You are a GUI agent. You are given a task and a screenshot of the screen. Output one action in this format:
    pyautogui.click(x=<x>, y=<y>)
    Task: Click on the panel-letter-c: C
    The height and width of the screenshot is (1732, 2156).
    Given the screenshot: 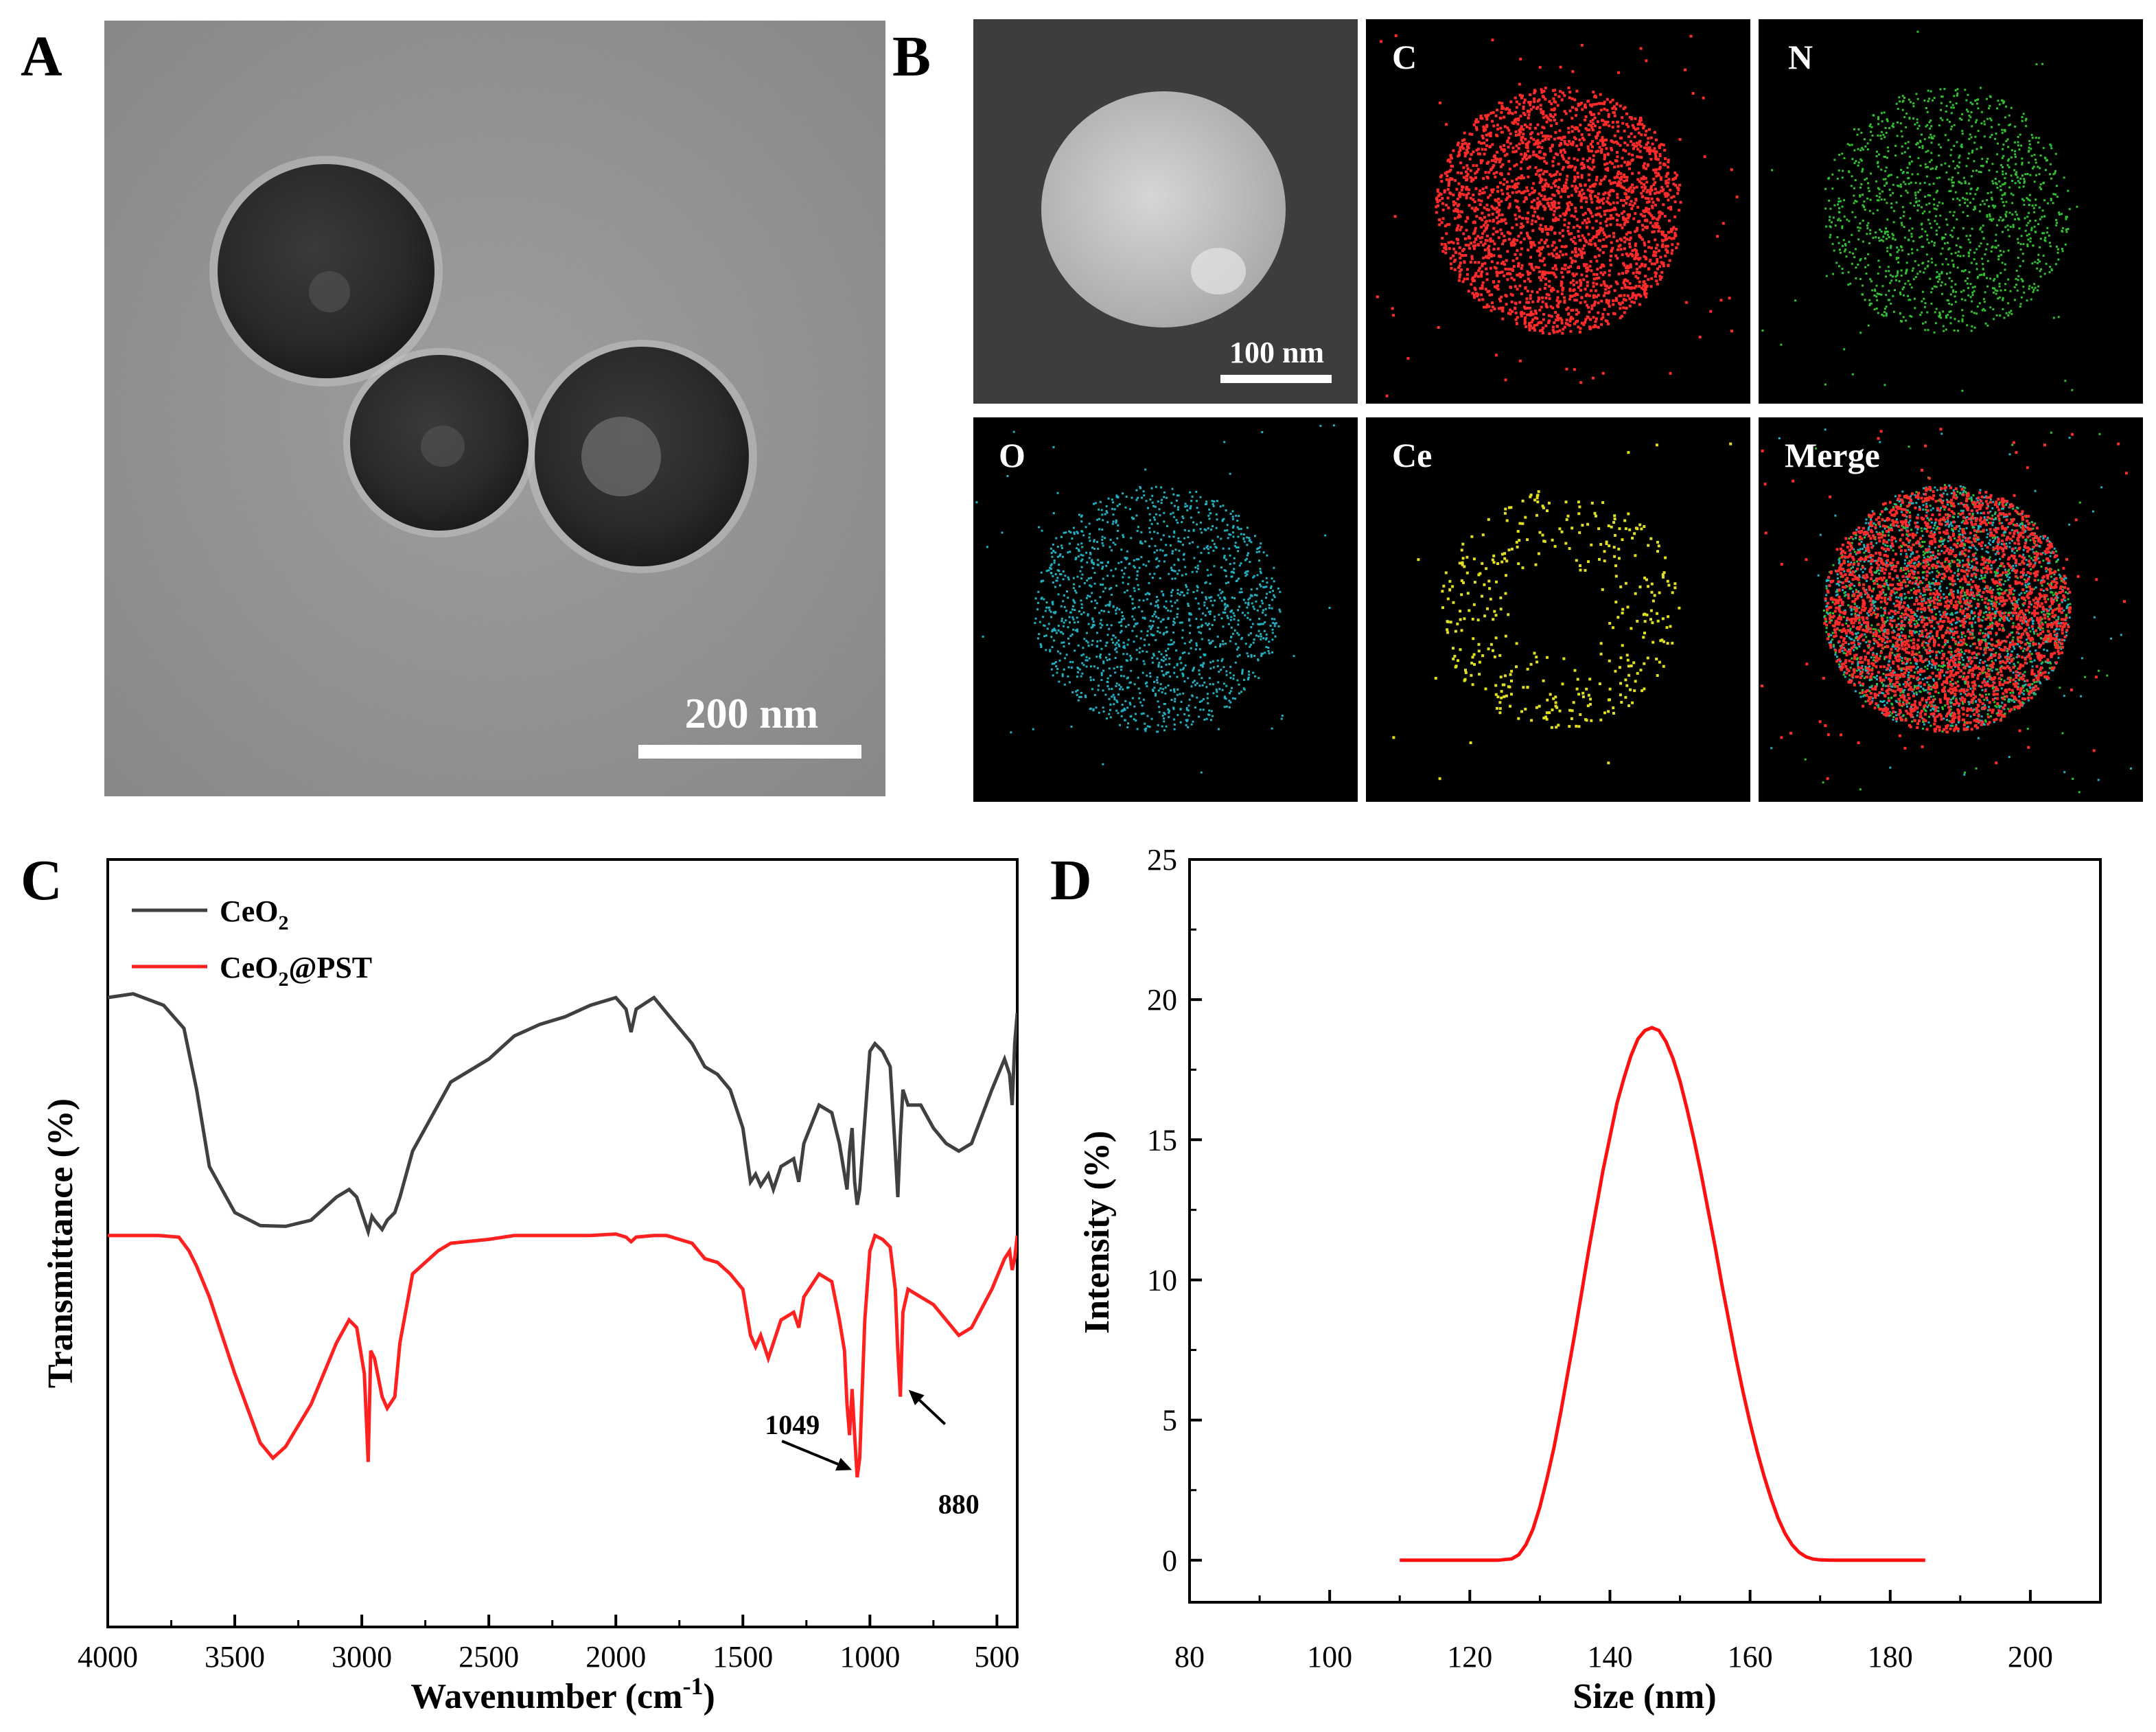 What is the action you would take?
    pyautogui.click(x=41, y=880)
    